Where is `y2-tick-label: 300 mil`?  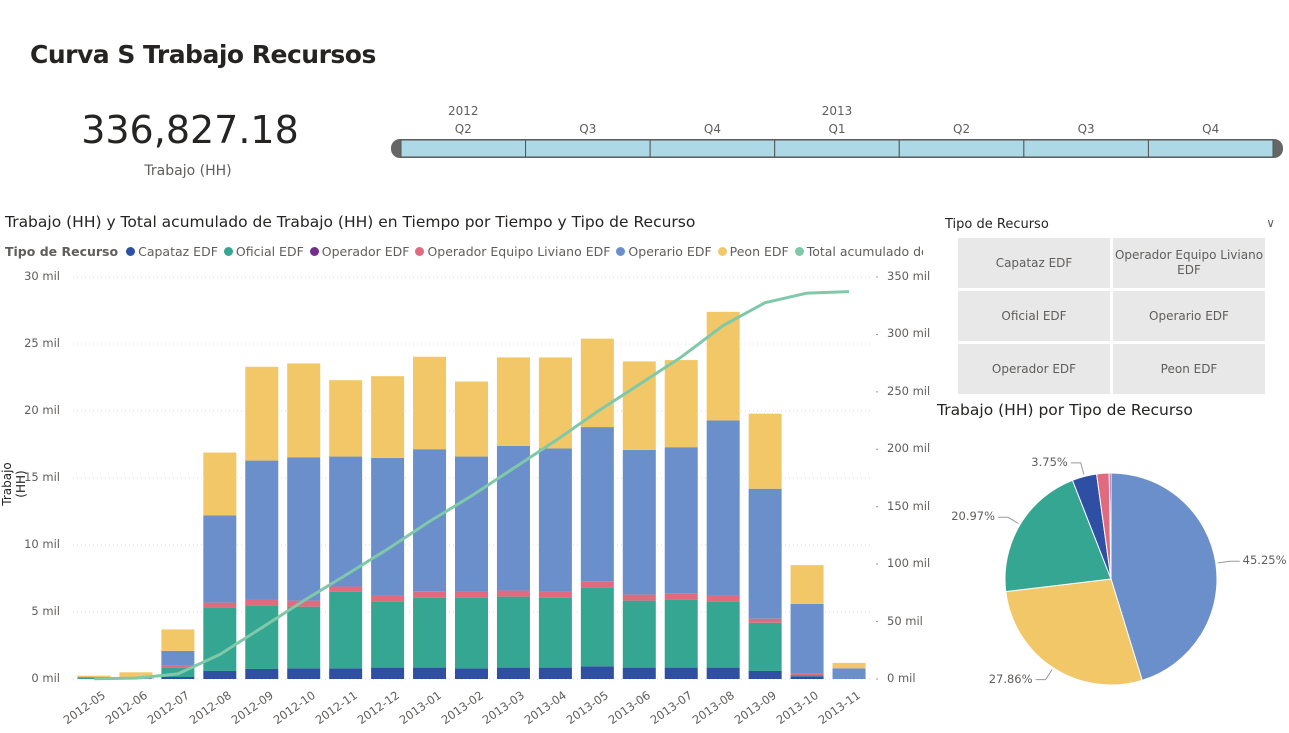
y2-tick-label: 300 mil is located at coordinates (909, 333).